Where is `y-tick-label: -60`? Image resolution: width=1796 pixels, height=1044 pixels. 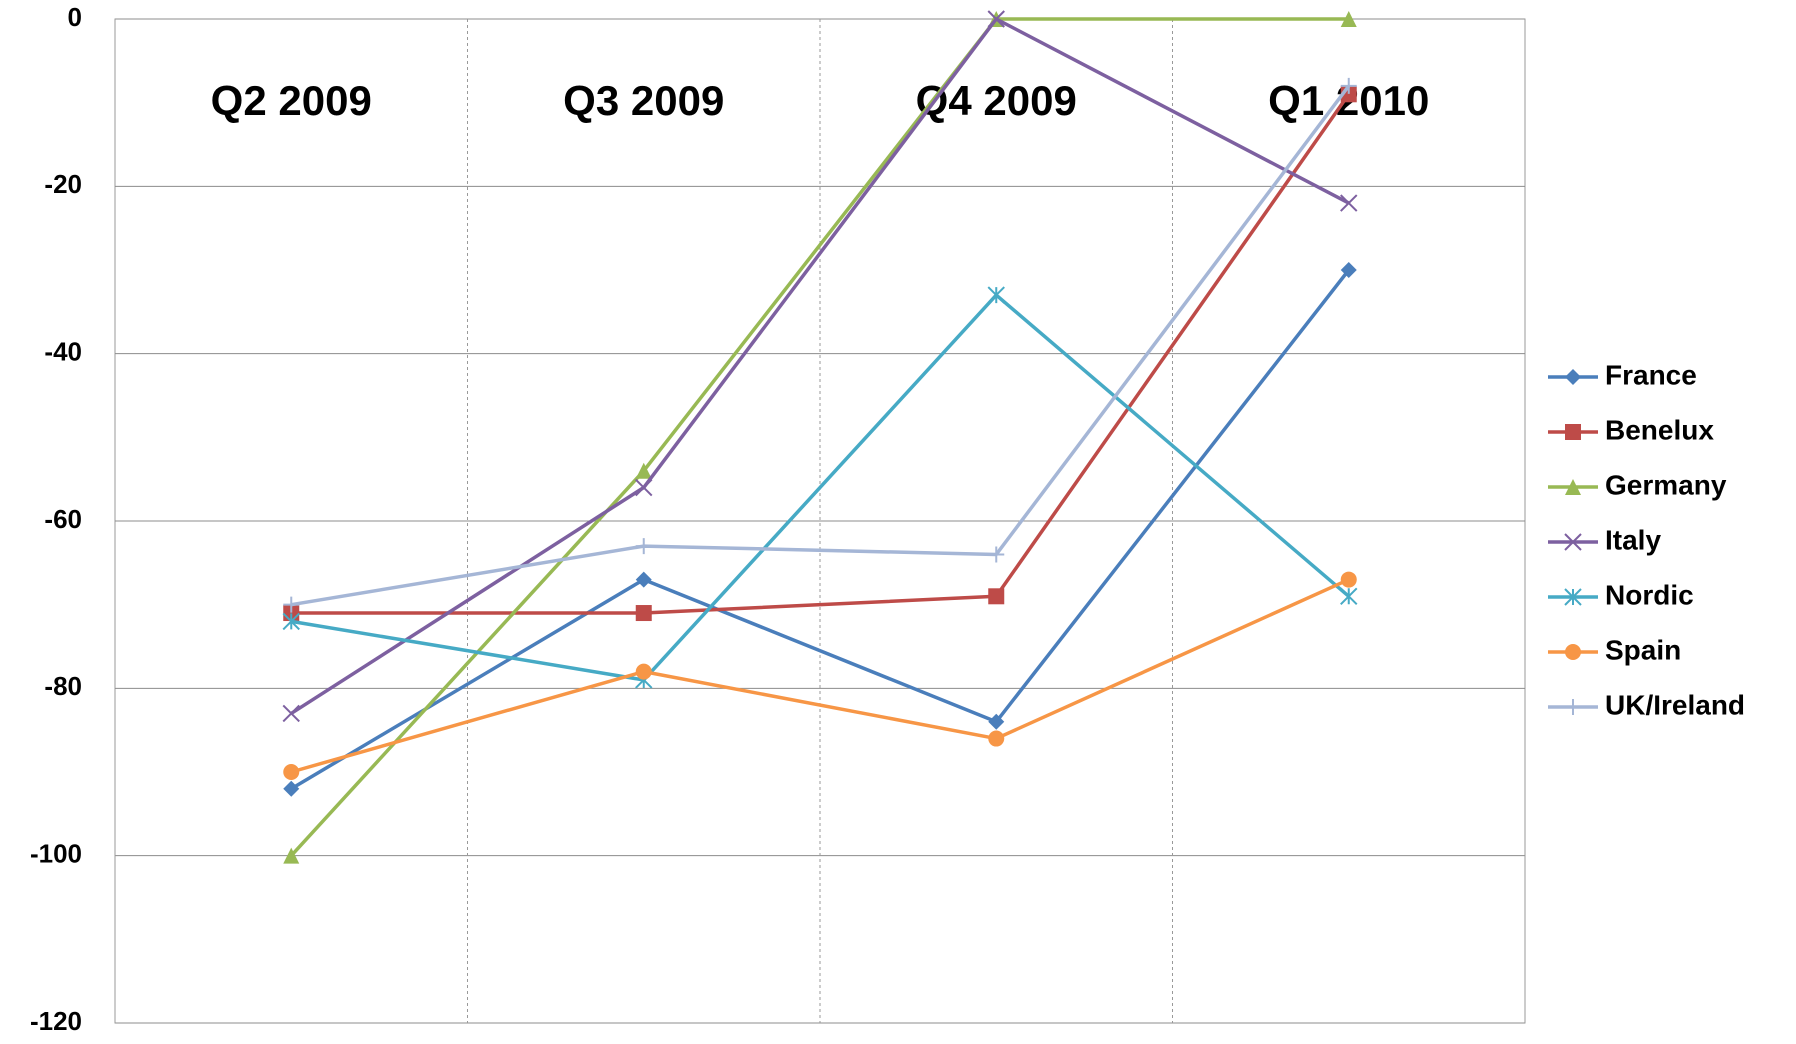
y-tick-label: -60 is located at coordinates (63, 519).